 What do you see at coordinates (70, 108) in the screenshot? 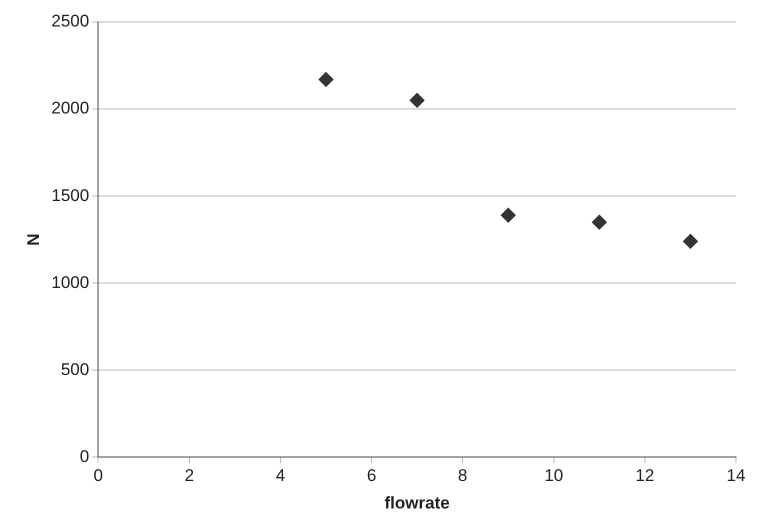
I see `y-tick-label: 2000` at bounding box center [70, 108].